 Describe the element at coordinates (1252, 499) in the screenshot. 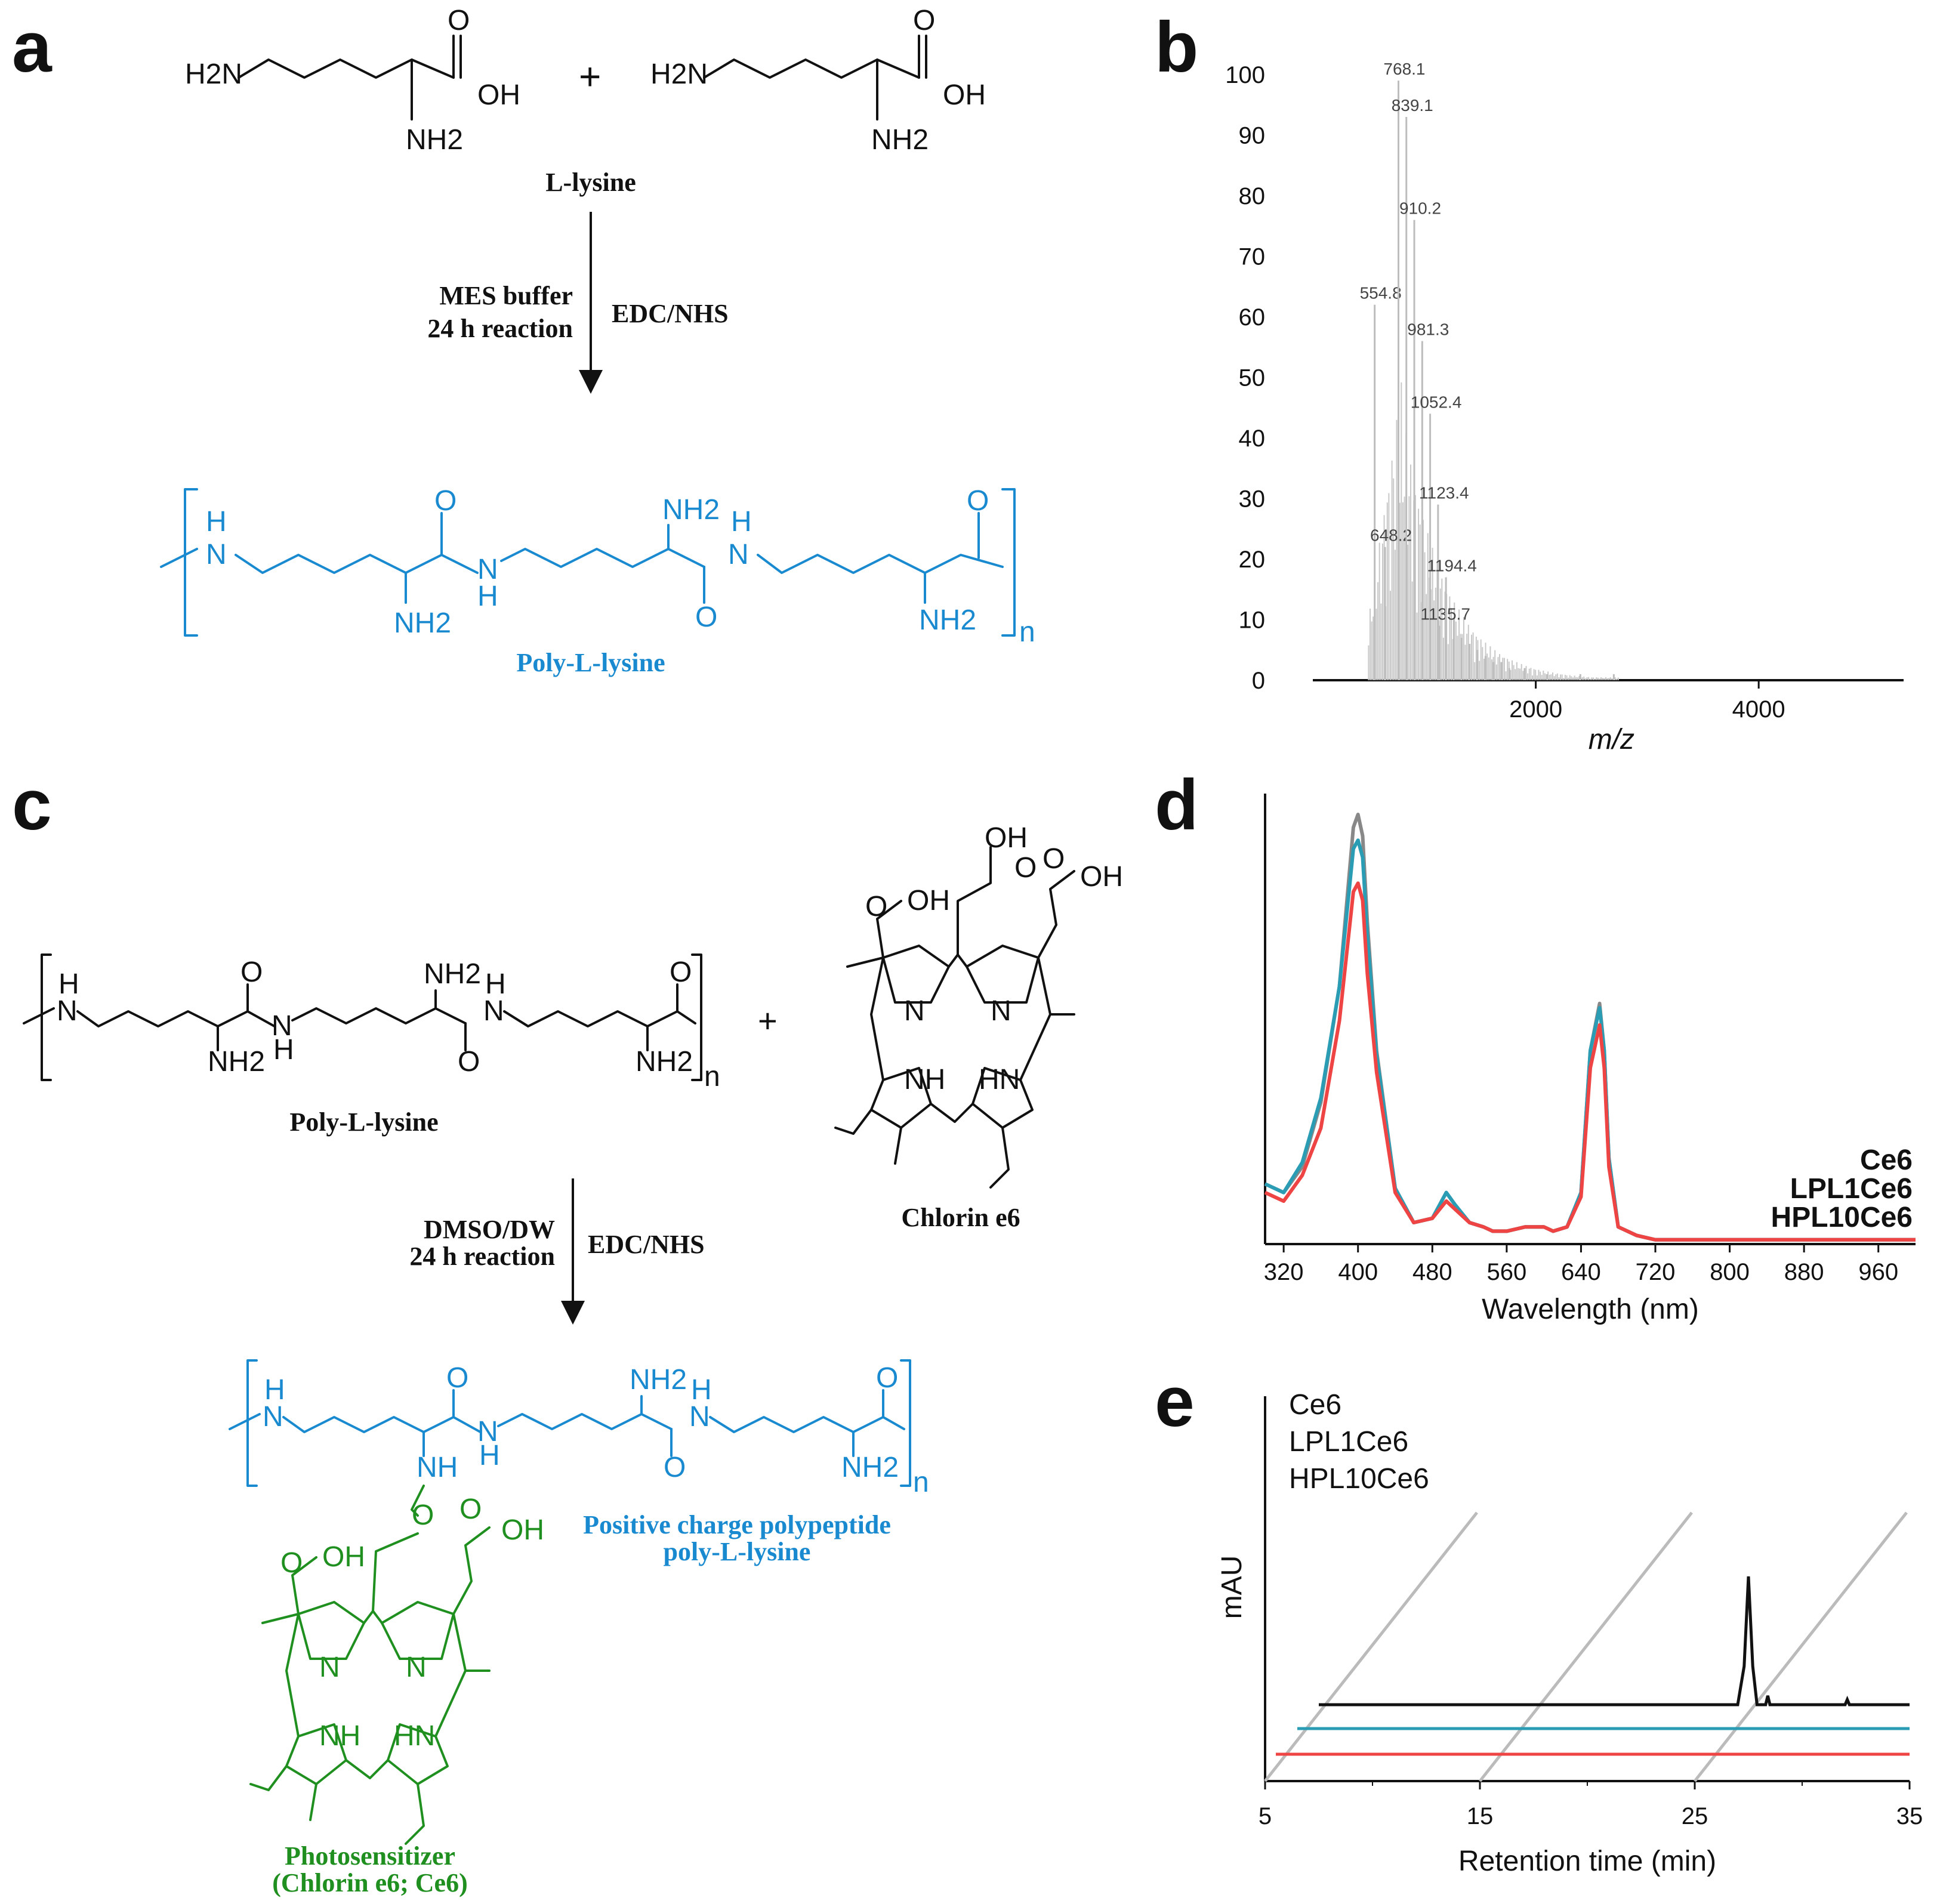

I see `y-tick-label: 30` at that location.